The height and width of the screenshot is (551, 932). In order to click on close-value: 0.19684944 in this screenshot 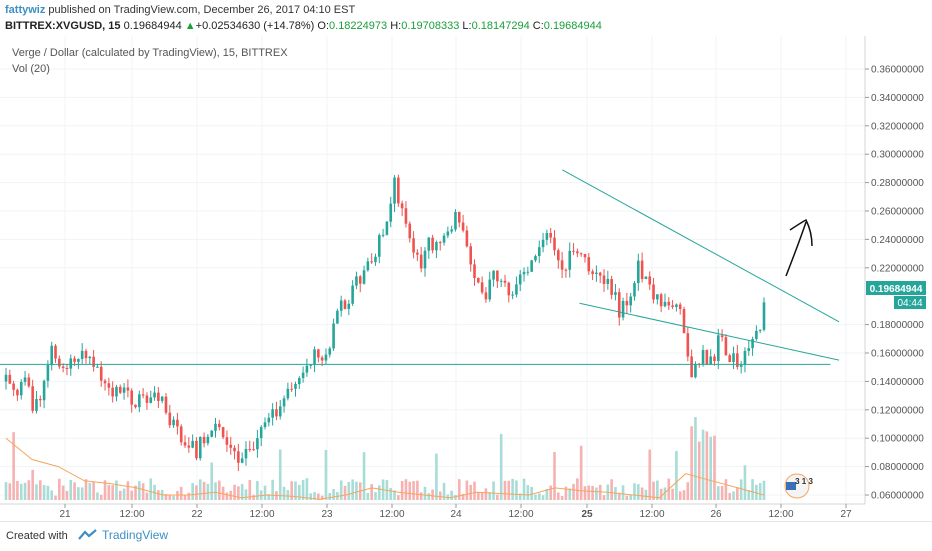, I will do `click(572, 26)`.